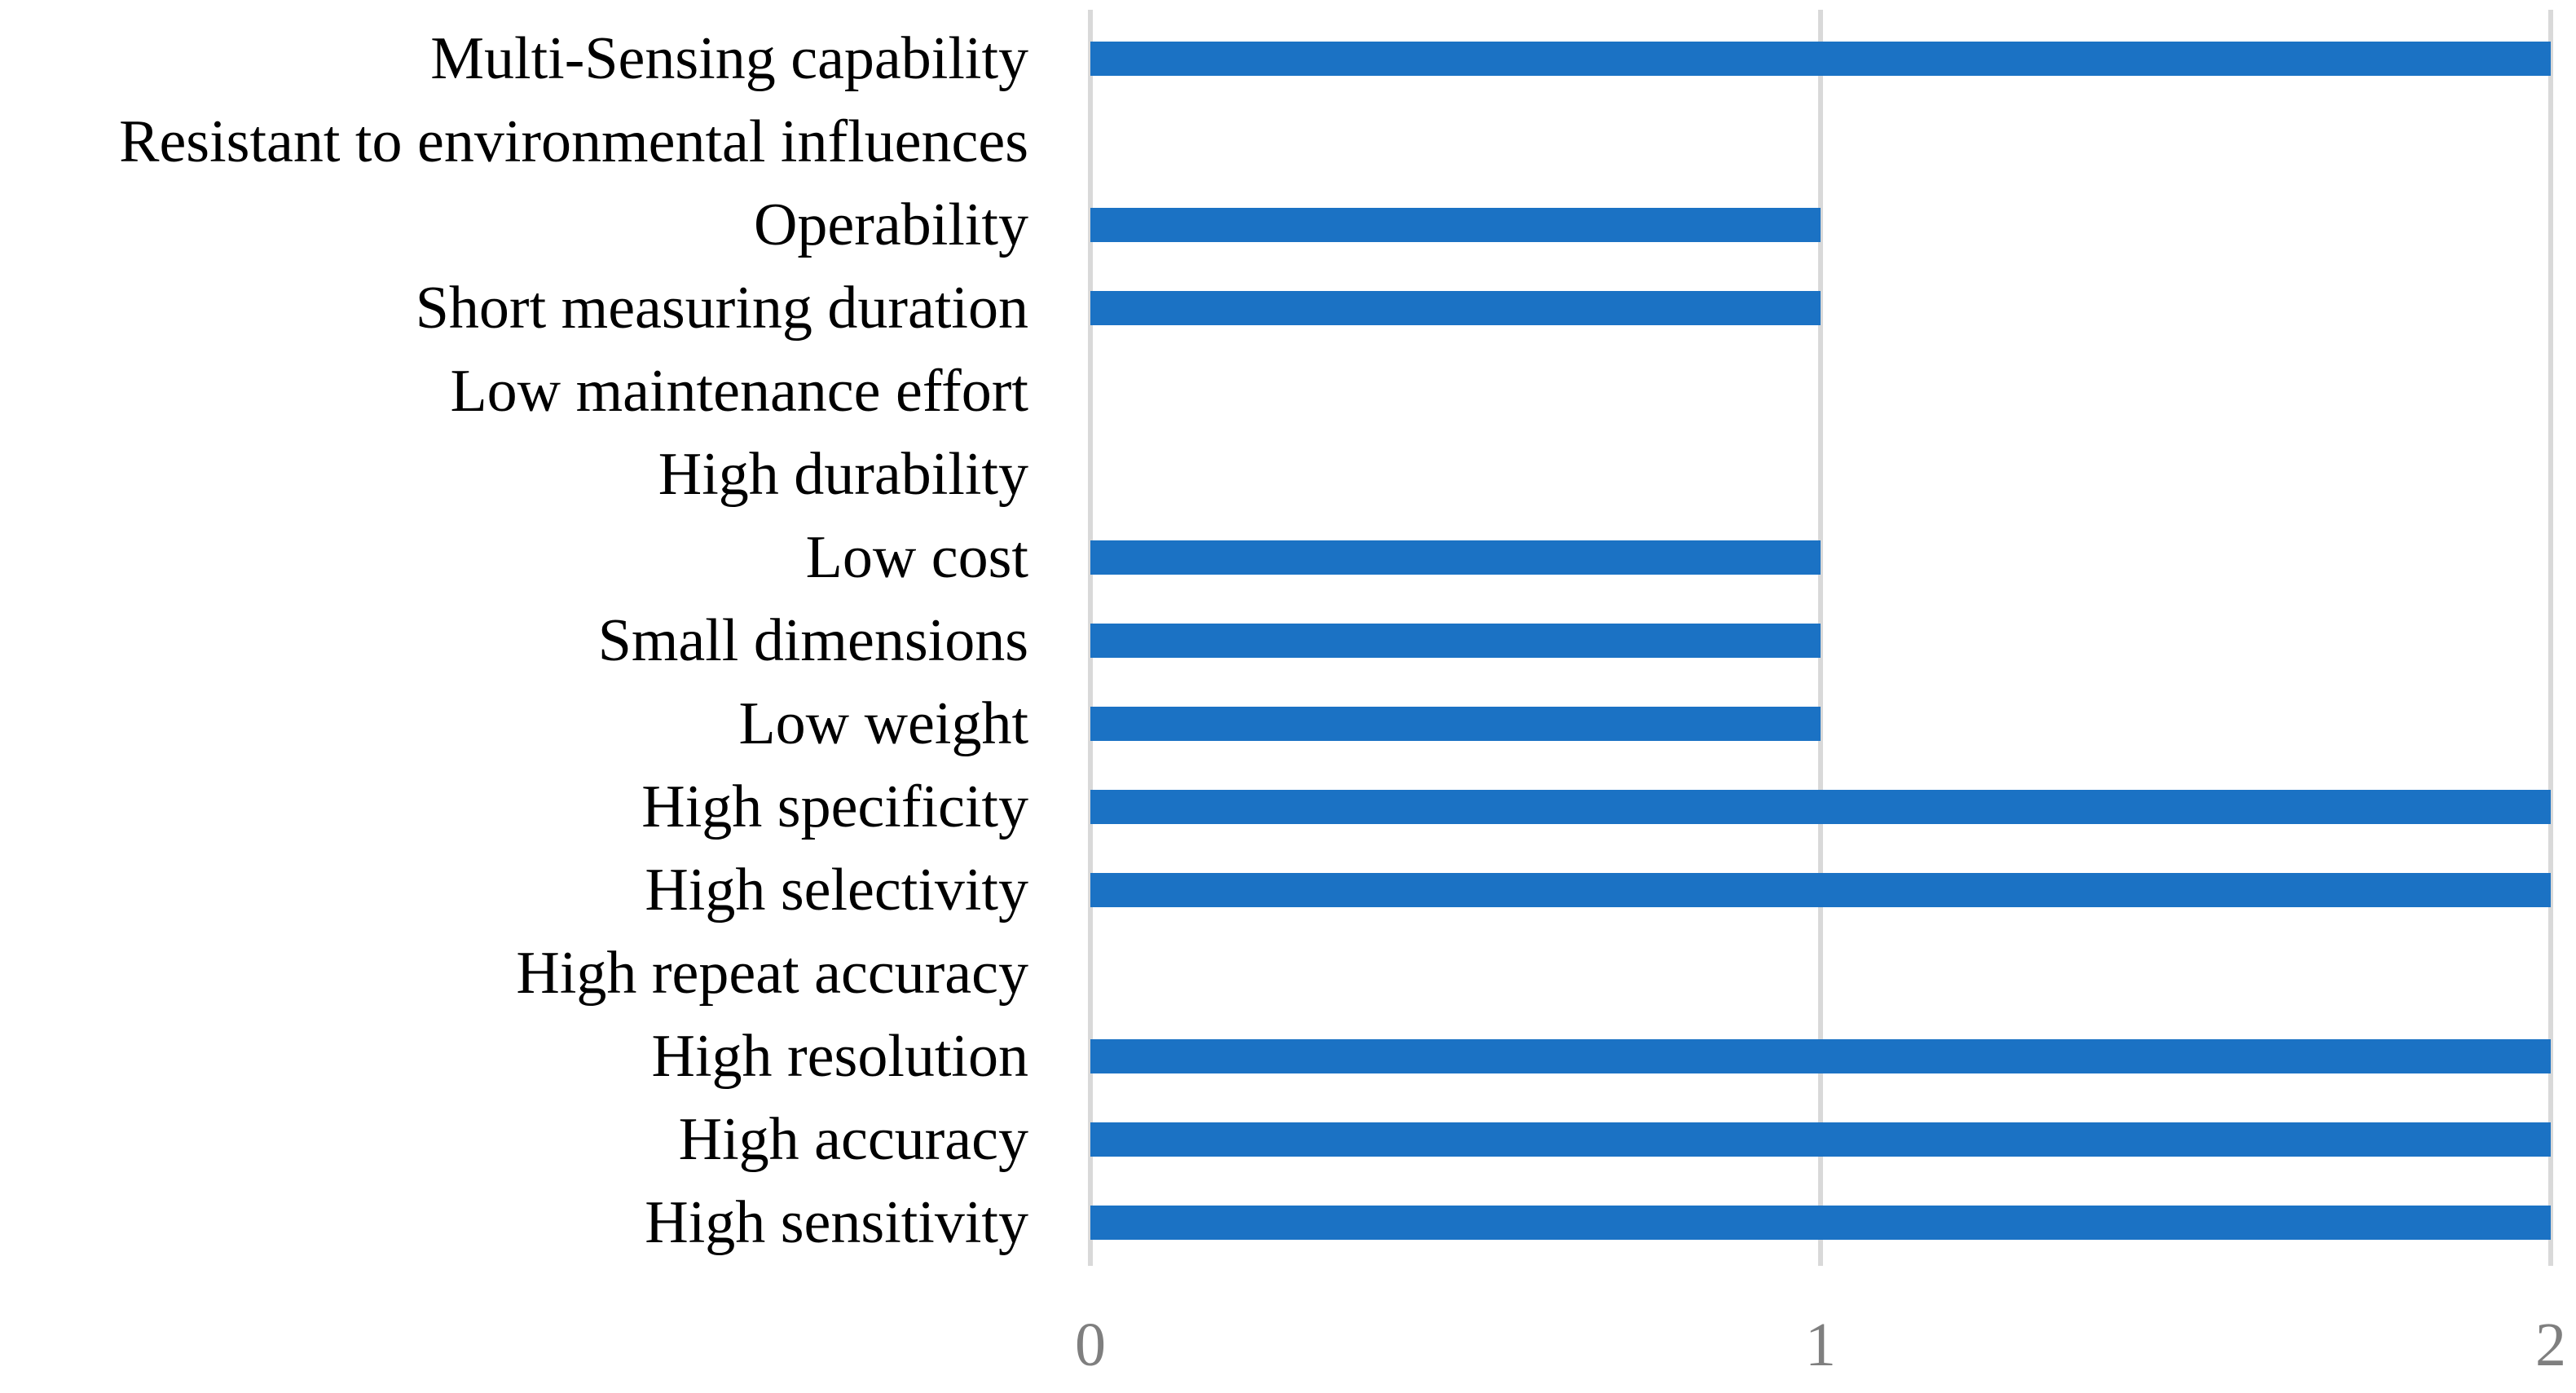 Image resolution: width=2576 pixels, height=1393 pixels. I want to click on category-label: High accuracy, so click(853, 1139).